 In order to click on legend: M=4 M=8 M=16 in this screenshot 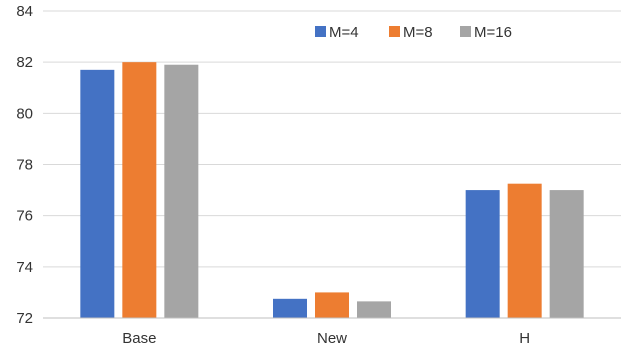, I will do `click(413, 32)`.